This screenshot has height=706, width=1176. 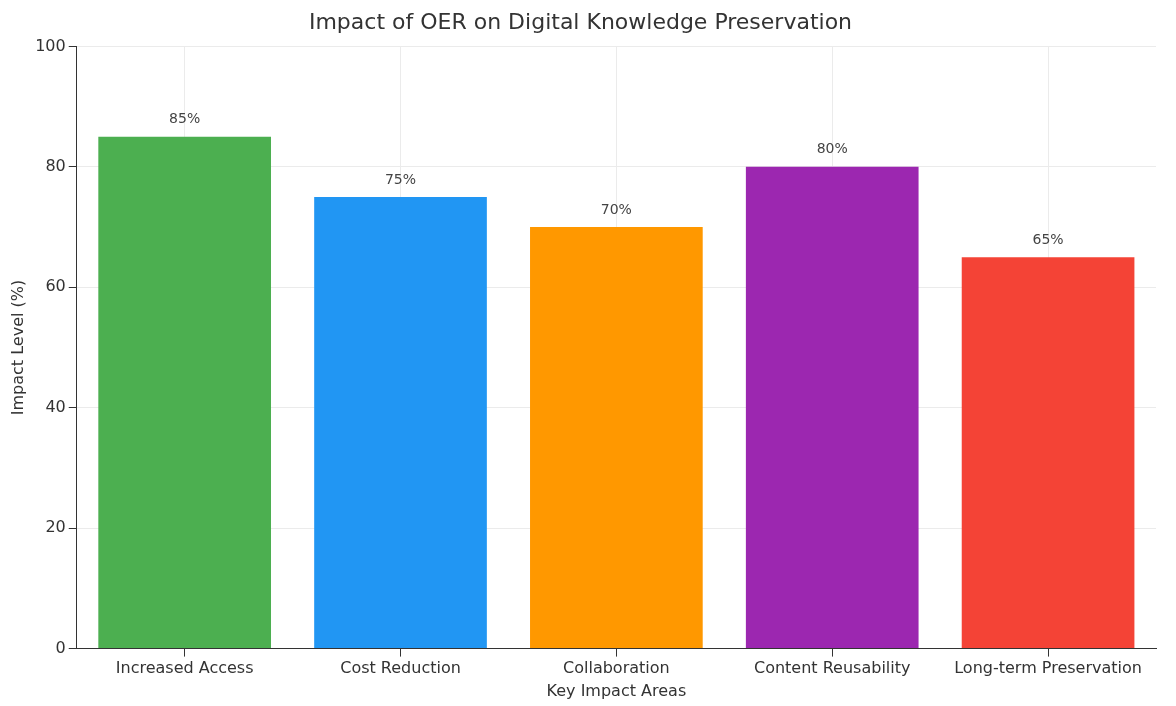 I want to click on x-axis-title: Key Impact Areas, so click(x=616, y=690).